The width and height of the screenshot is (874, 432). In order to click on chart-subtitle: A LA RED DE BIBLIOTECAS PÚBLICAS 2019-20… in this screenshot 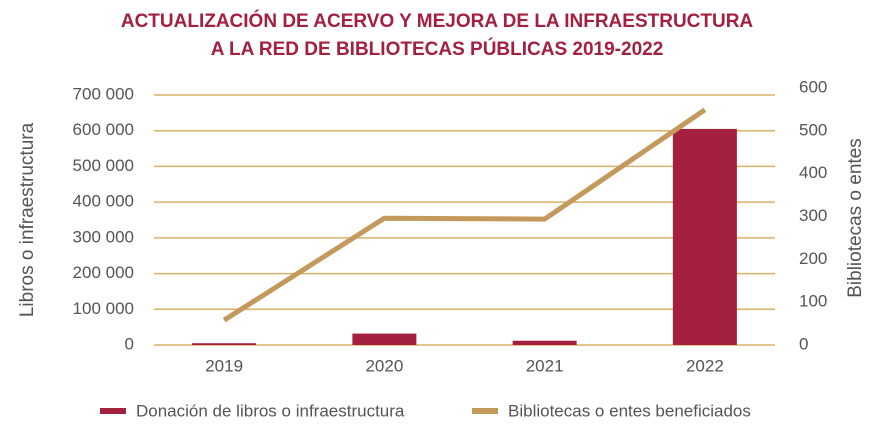, I will do `click(437, 49)`.